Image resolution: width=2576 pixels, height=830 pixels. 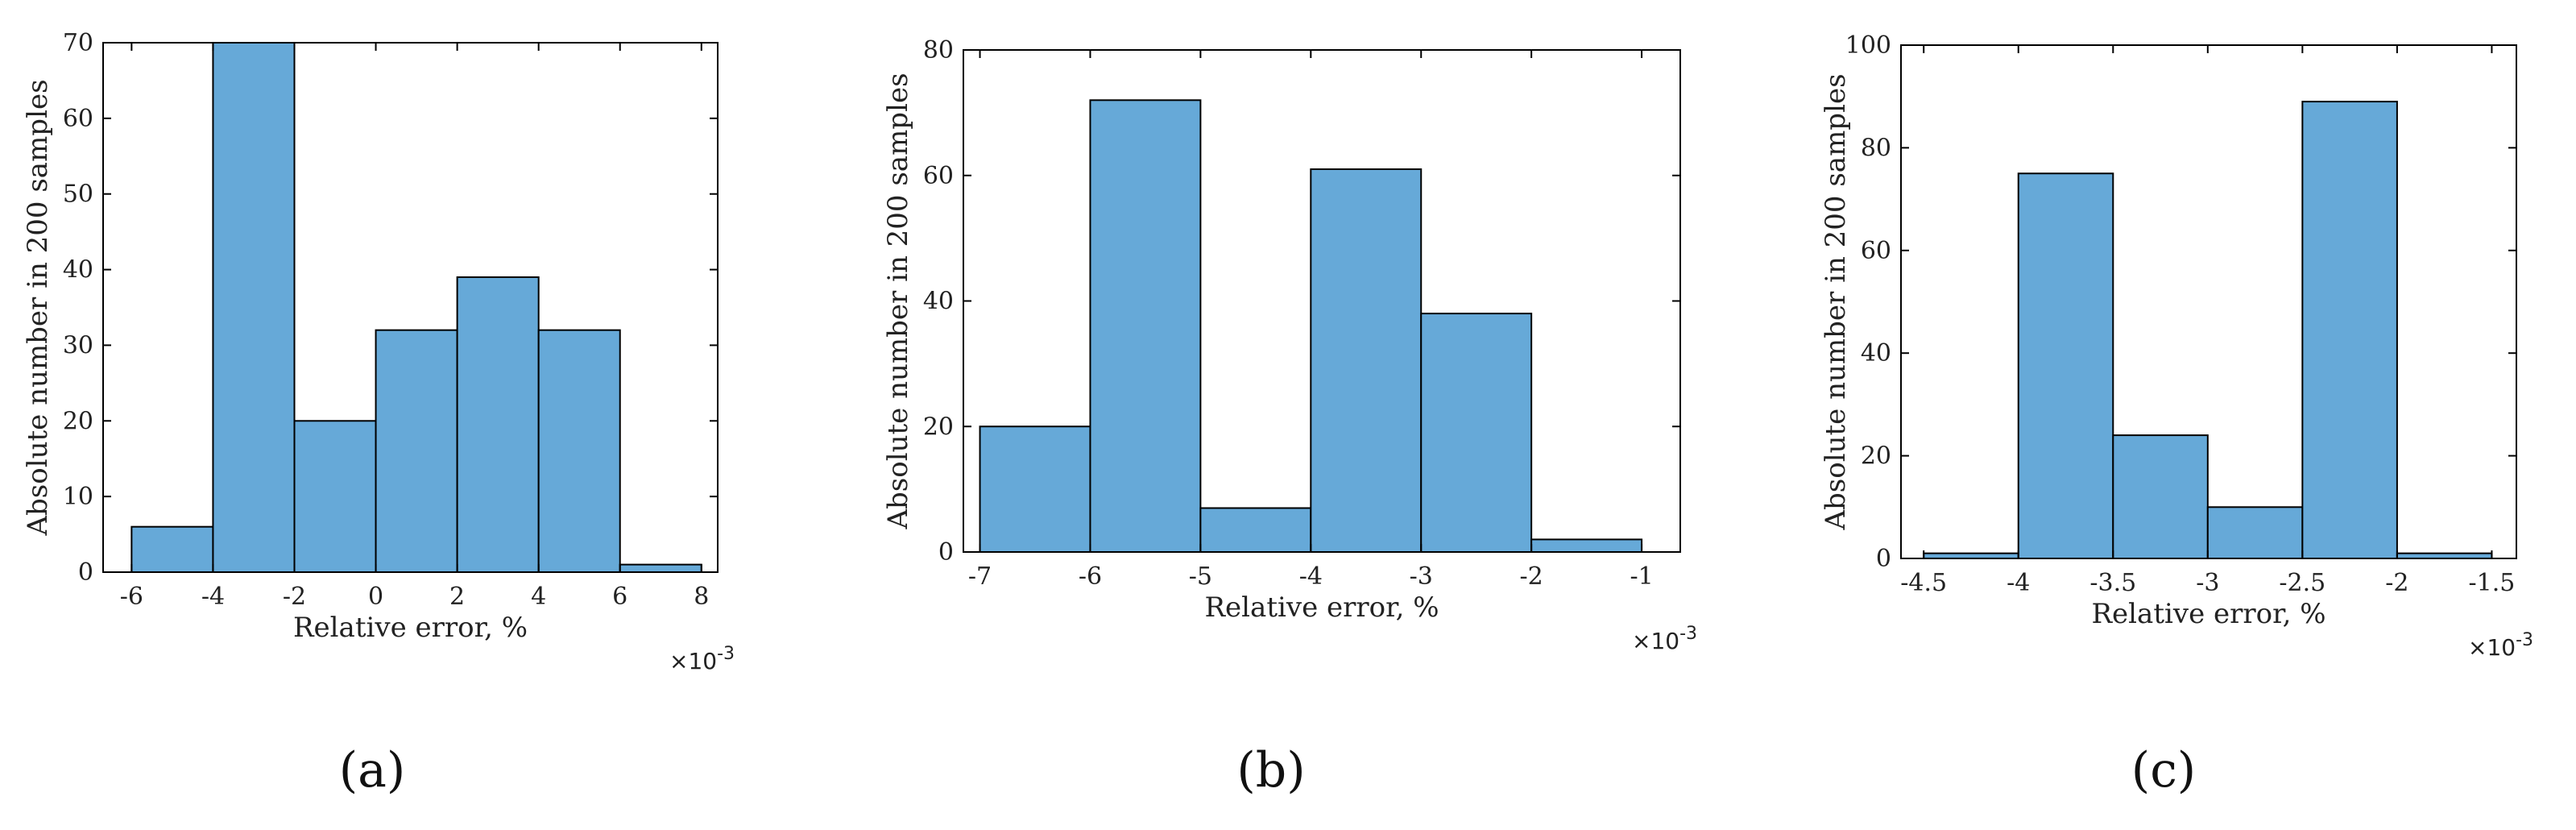 I want to click on panel-label: (b), so click(x=1270, y=770).